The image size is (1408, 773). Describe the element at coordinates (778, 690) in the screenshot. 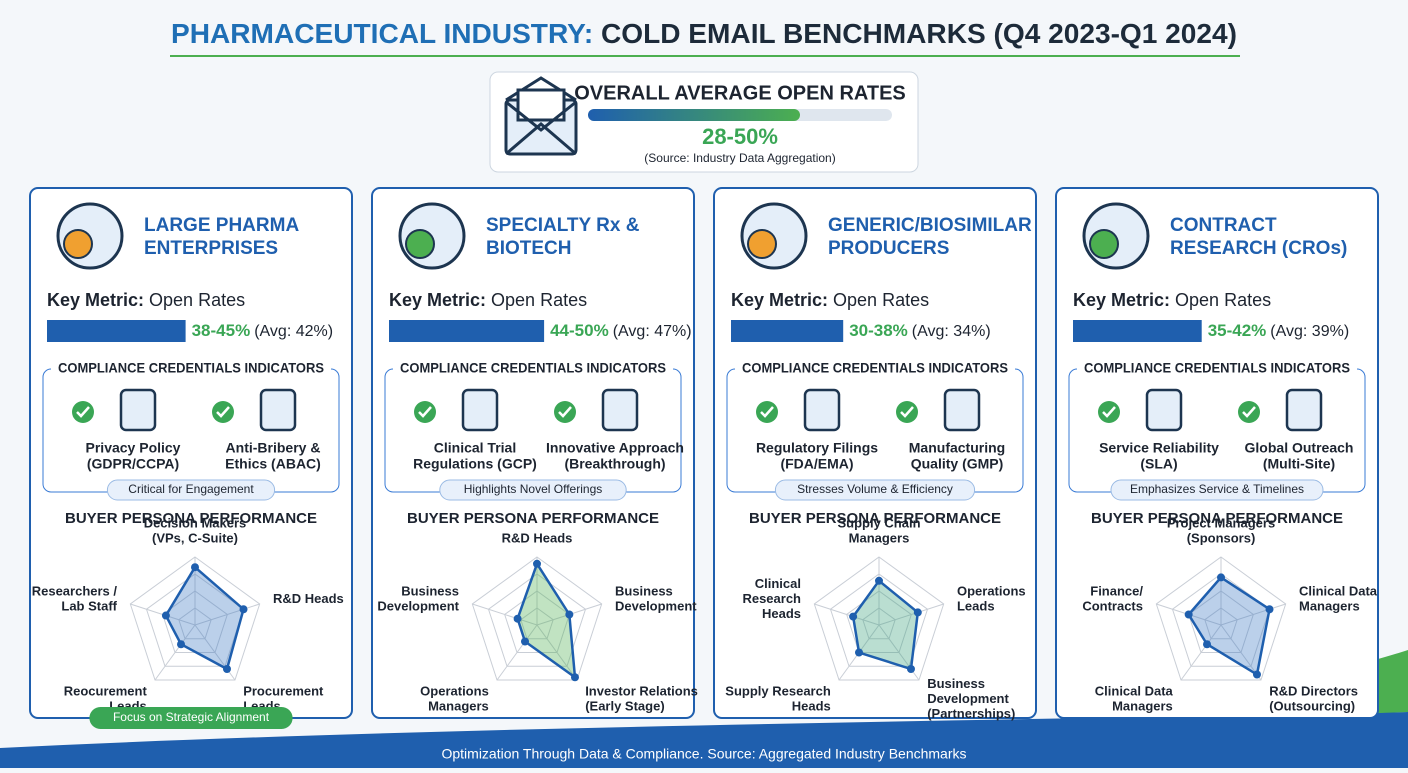

I see `radar-axis-label: Supply Research` at that location.